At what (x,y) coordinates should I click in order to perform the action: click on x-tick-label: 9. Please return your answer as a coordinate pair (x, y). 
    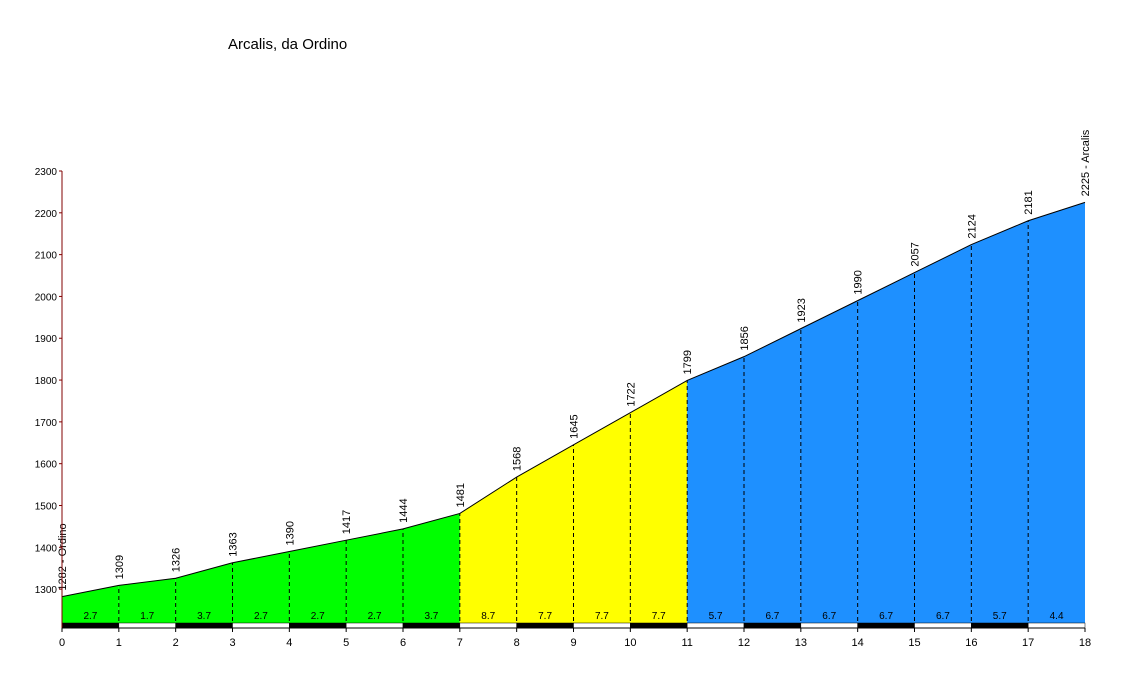
    Looking at the image, I should click on (573, 643).